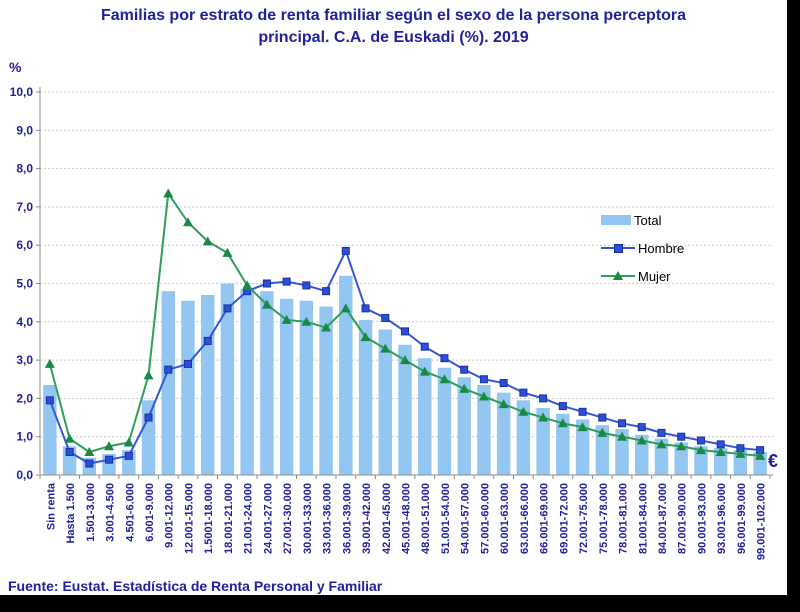 This screenshot has width=800, height=612. I want to click on legend-item-hombre: Hombre, so click(643, 248).